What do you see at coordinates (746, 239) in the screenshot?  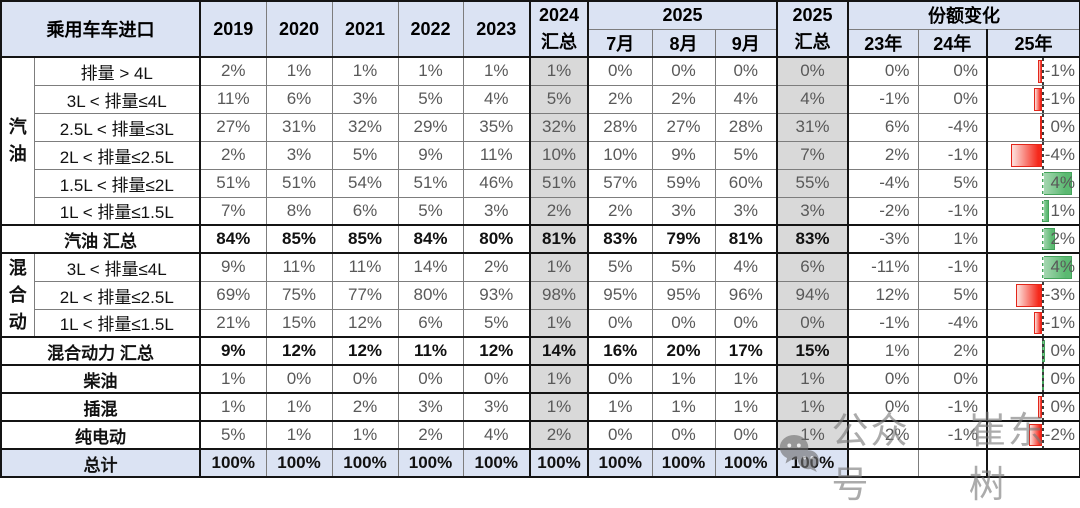 I see `month-value-cell: 81%` at bounding box center [746, 239].